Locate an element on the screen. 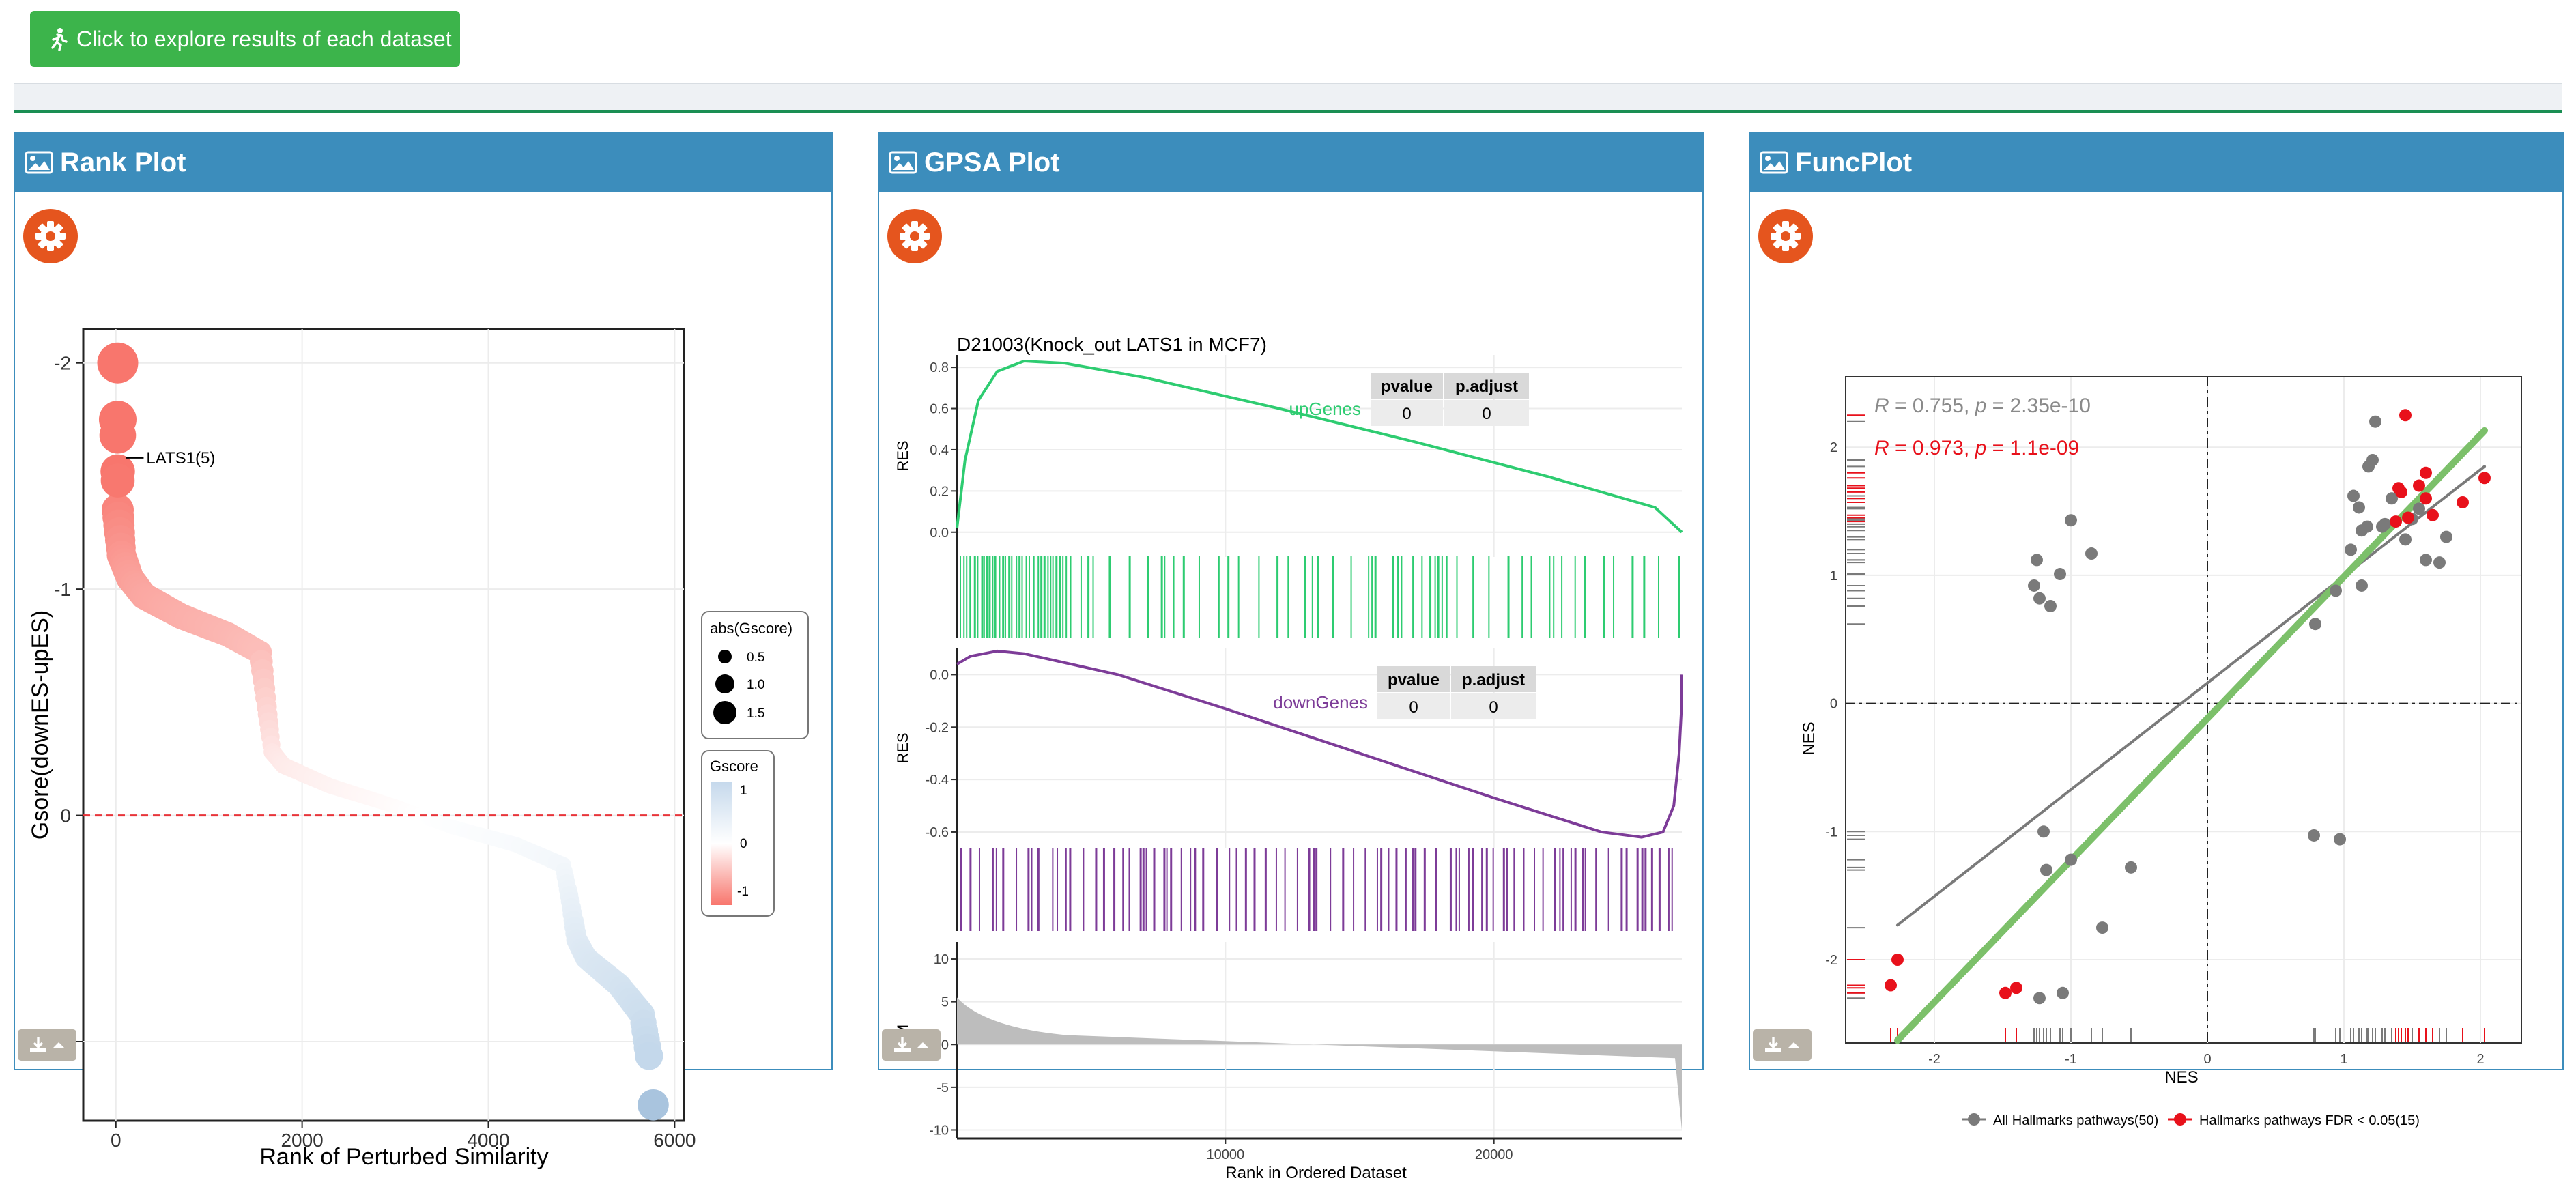 This screenshot has height=1189, width=2576. gpsa-settings-button is located at coordinates (914, 236).